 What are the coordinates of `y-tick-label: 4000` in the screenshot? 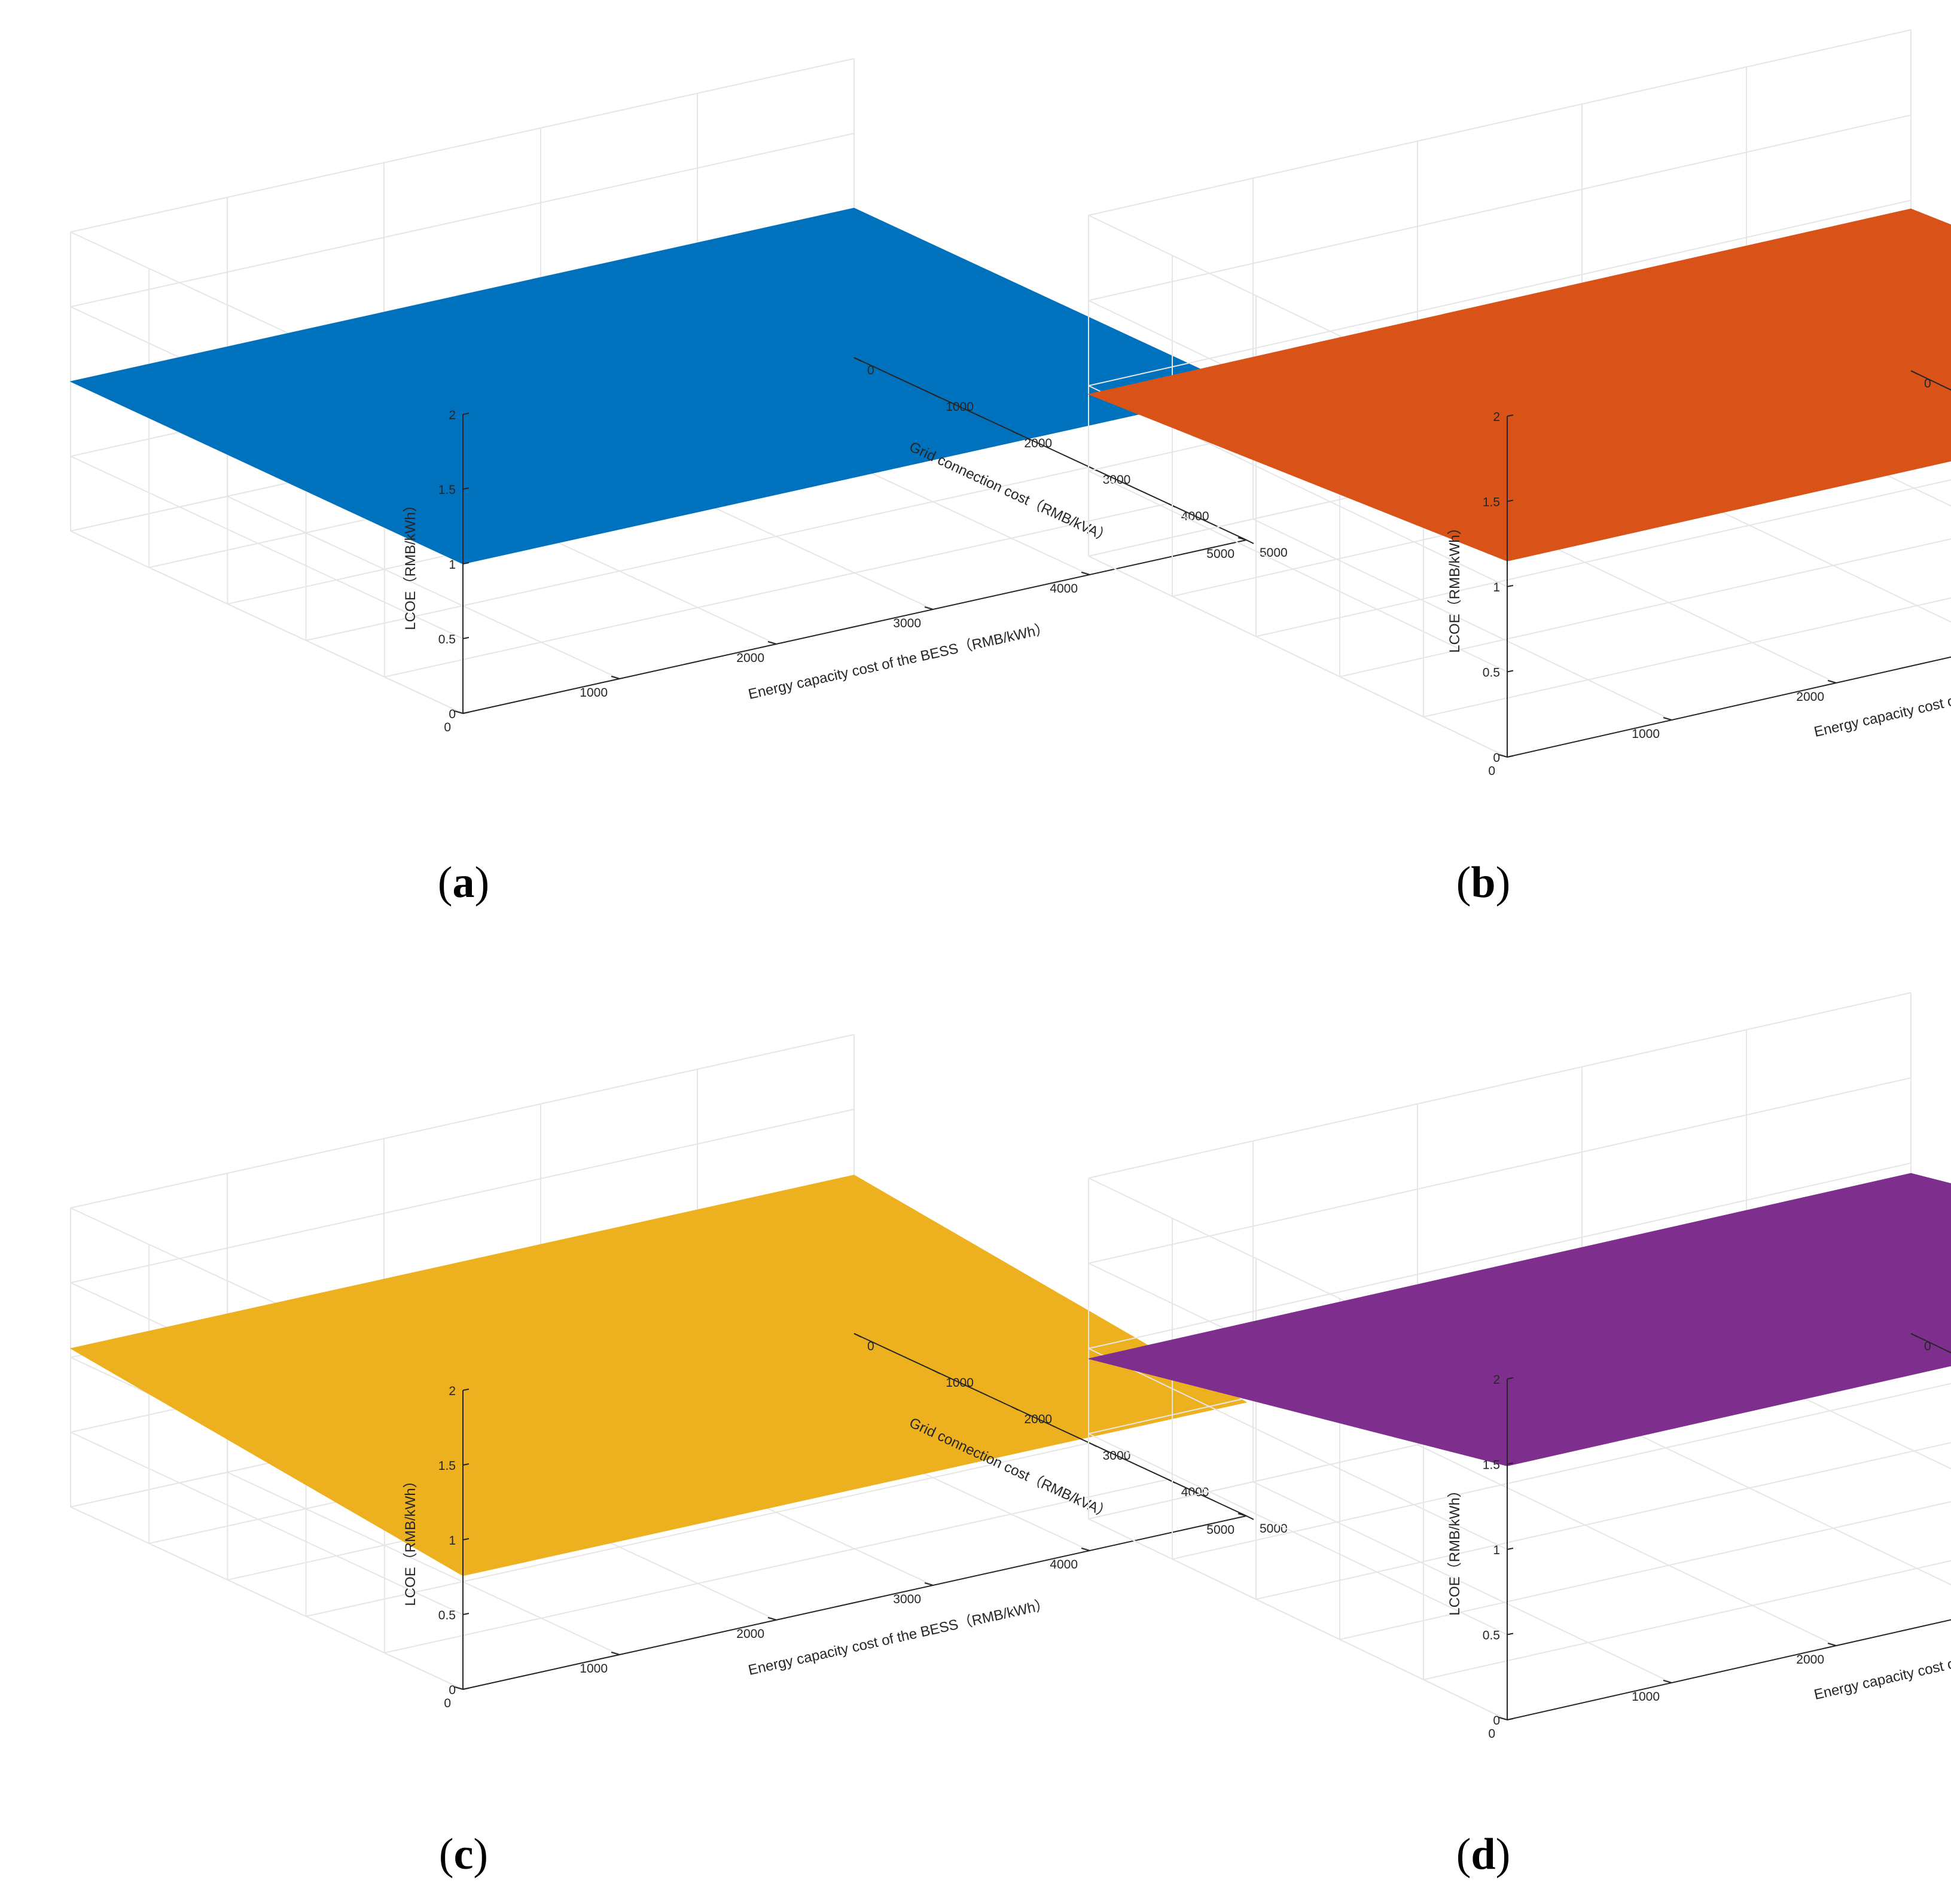 It's located at (1195, 516).